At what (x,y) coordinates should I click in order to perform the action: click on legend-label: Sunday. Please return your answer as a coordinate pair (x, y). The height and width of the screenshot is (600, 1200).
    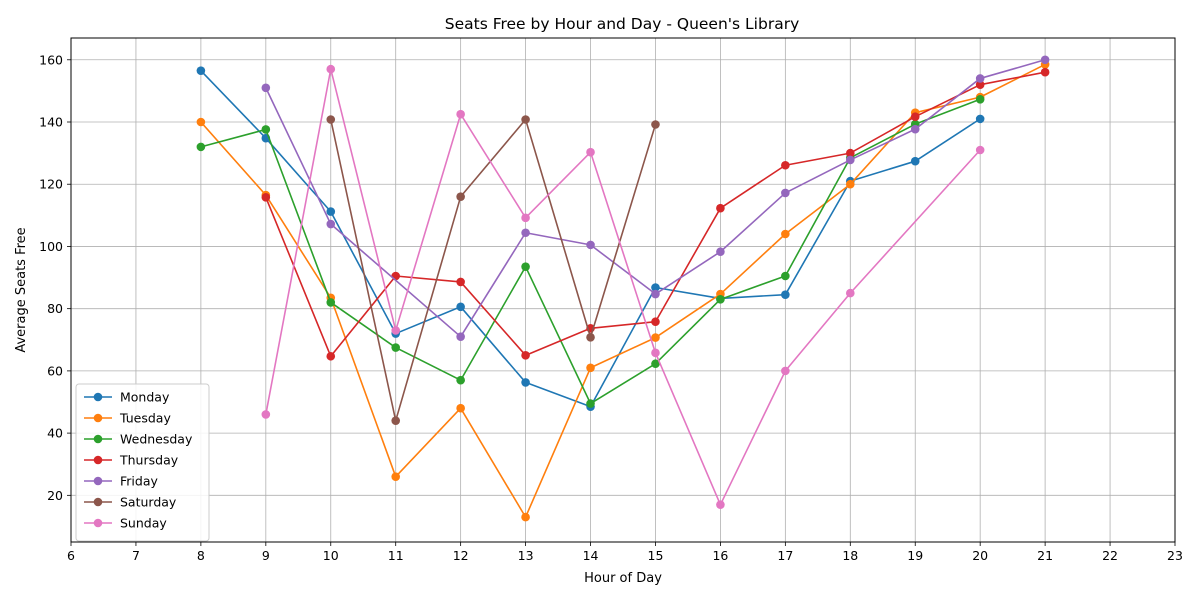
    Looking at the image, I should click on (143, 523).